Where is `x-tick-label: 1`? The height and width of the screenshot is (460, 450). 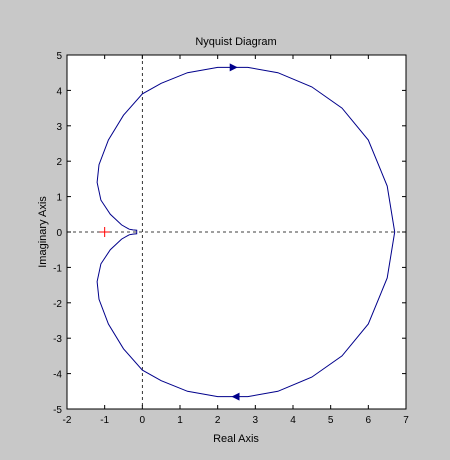 x-tick-label: 1 is located at coordinates (180, 420).